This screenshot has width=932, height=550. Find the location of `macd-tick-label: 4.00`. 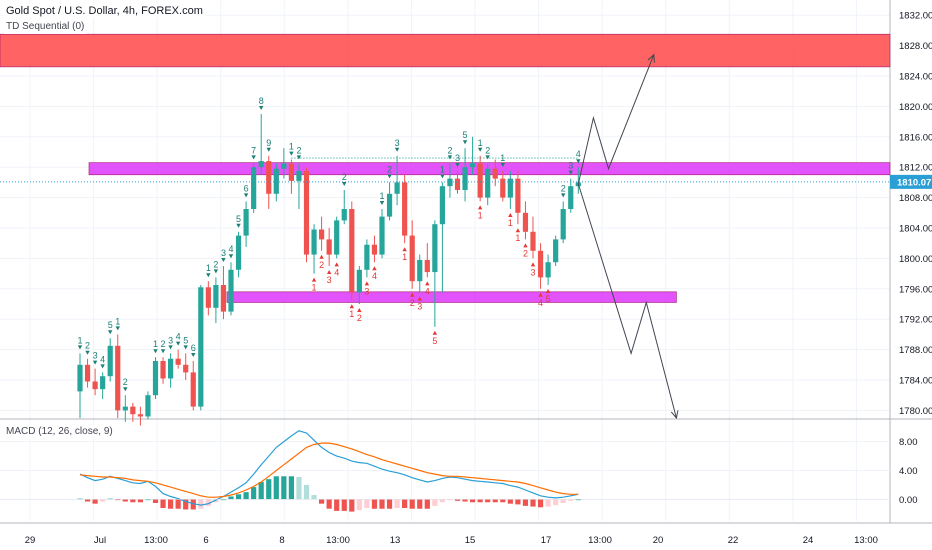

macd-tick-label: 4.00 is located at coordinates (908, 471).